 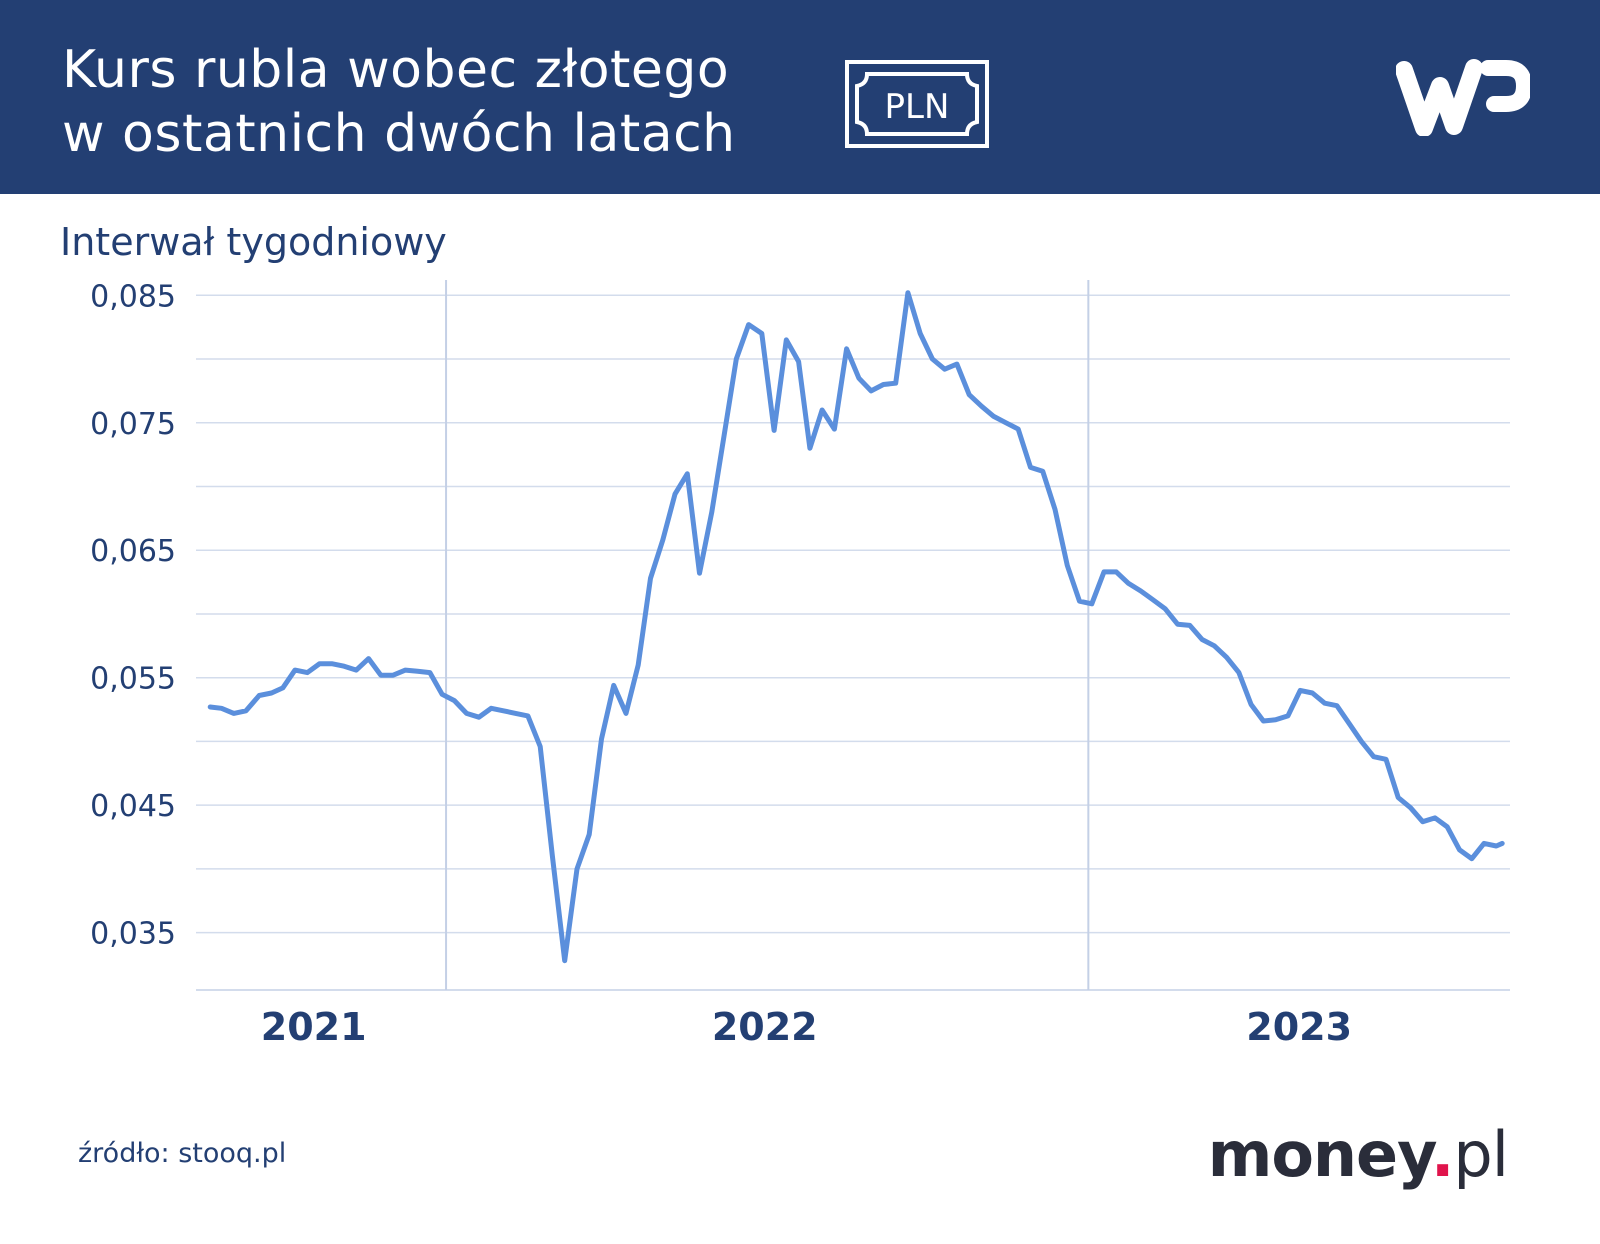 What do you see at coordinates (765, 1027) in the screenshot?
I see `x-tick-label: 2022` at bounding box center [765, 1027].